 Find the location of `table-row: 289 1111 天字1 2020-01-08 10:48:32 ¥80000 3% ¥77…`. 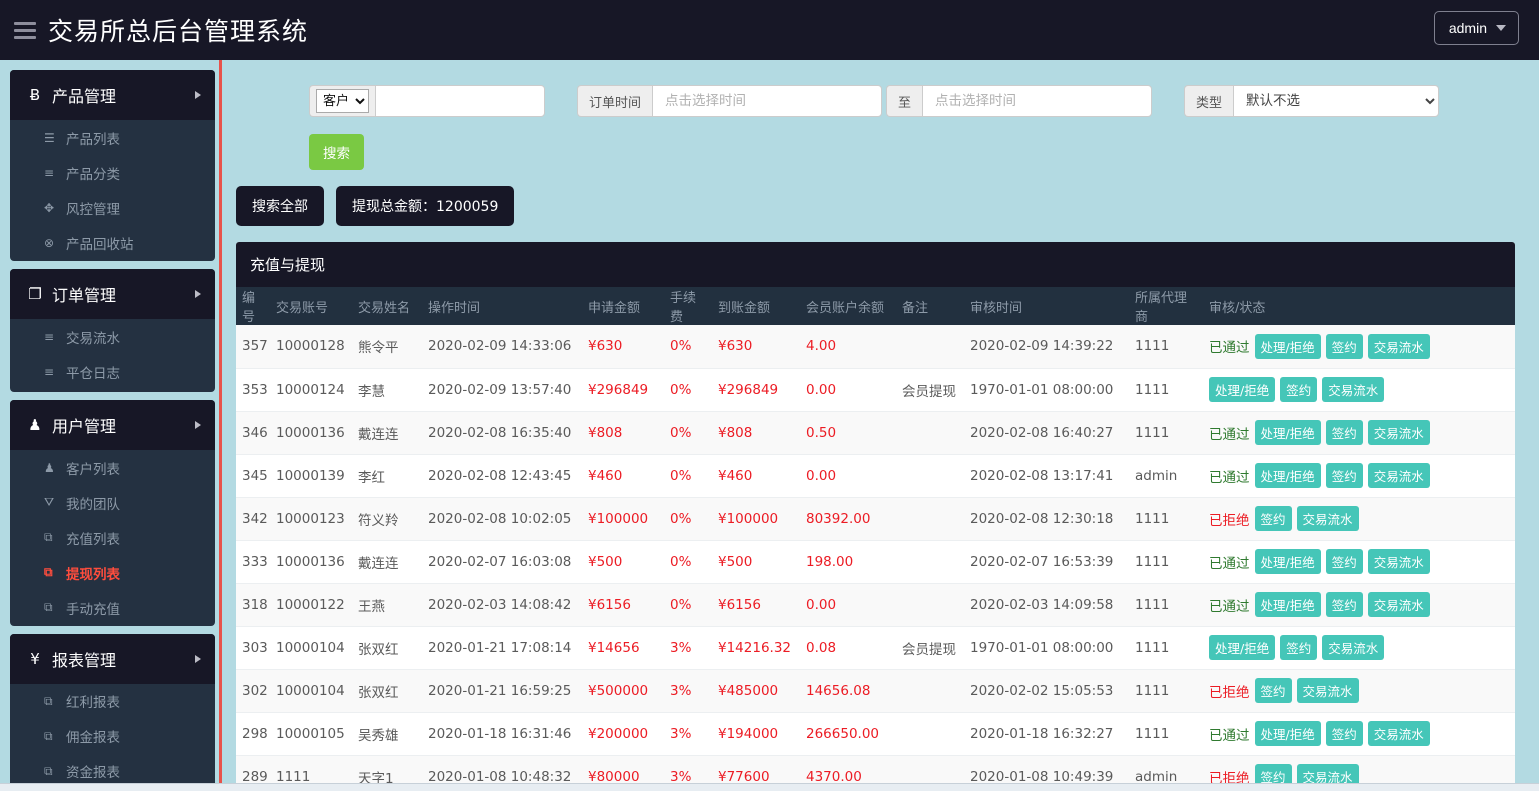

table-row: 289 1111 天字1 2020-01-08 10:48:32 ¥80000 3% ¥77… is located at coordinates (875, 771).